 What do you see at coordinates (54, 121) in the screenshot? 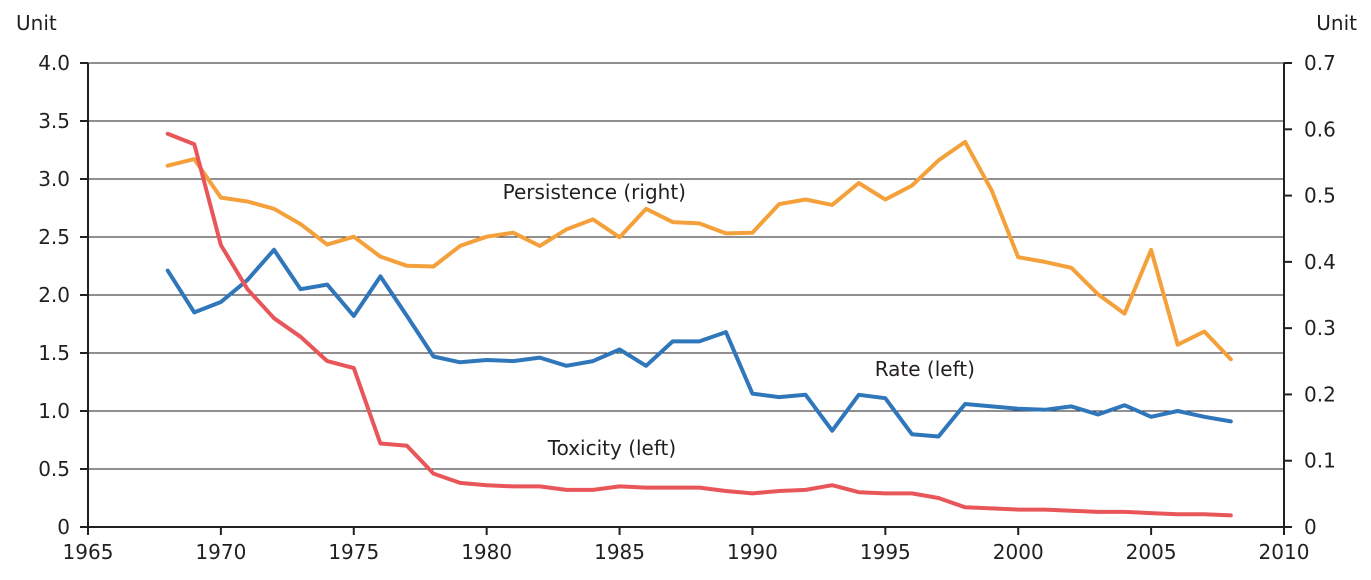
I see `left-axis-tick-label: 3.5` at bounding box center [54, 121].